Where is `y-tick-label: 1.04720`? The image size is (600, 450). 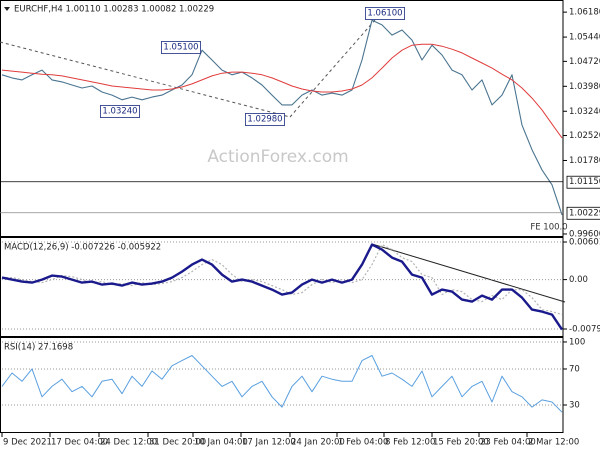
y-tick-label: 1.04720 is located at coordinates (584, 62).